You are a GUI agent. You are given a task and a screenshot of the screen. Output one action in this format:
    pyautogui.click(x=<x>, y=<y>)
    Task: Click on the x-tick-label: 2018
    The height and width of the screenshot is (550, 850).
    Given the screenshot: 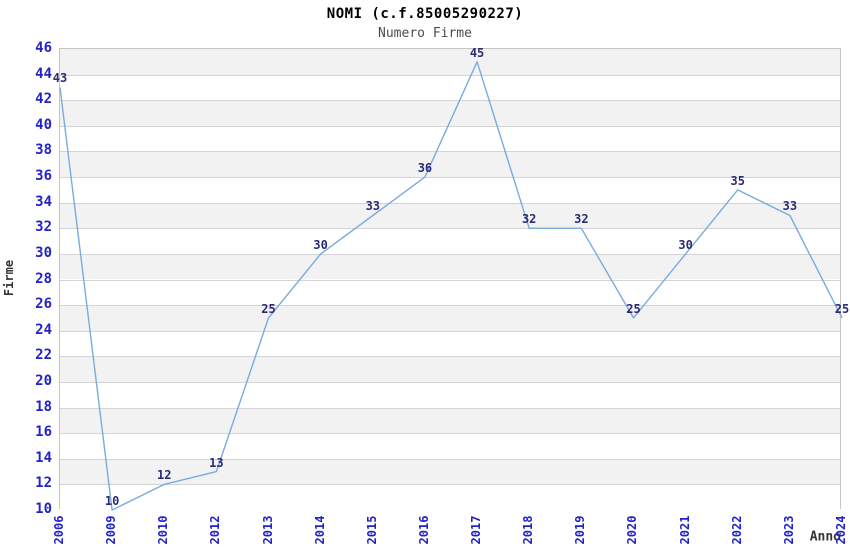 What is the action you would take?
    pyautogui.click(x=528, y=530)
    